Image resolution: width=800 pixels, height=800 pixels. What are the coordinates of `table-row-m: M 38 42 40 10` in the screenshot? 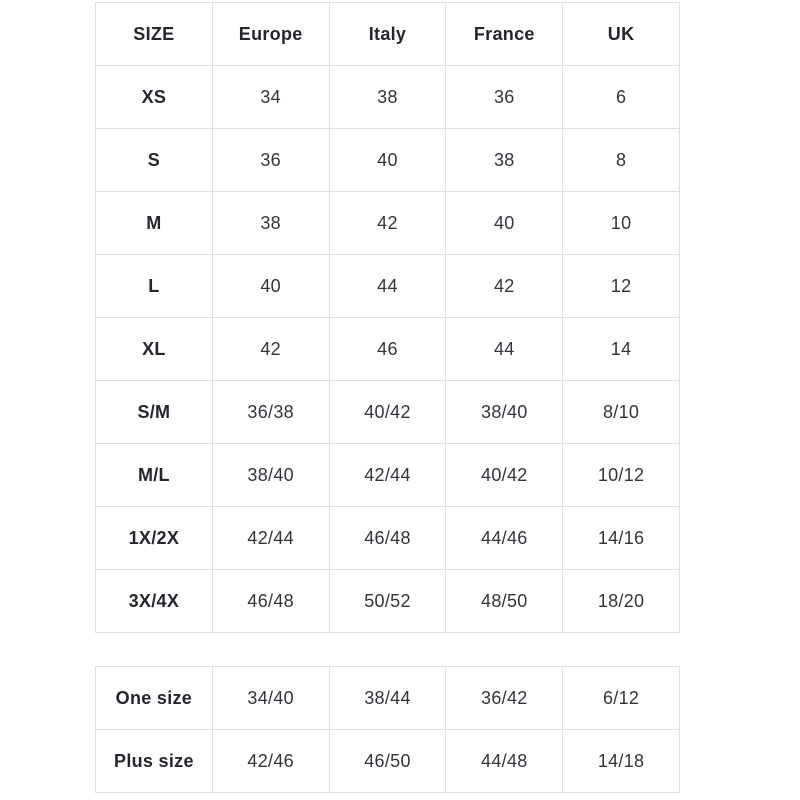 It's located at (387, 223).